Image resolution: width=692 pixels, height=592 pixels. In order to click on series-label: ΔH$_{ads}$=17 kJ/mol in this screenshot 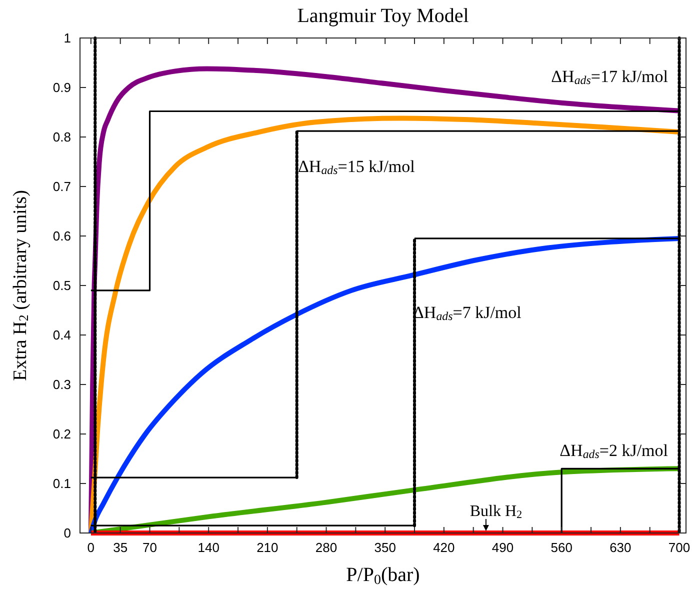, I will do `click(609, 77)`.